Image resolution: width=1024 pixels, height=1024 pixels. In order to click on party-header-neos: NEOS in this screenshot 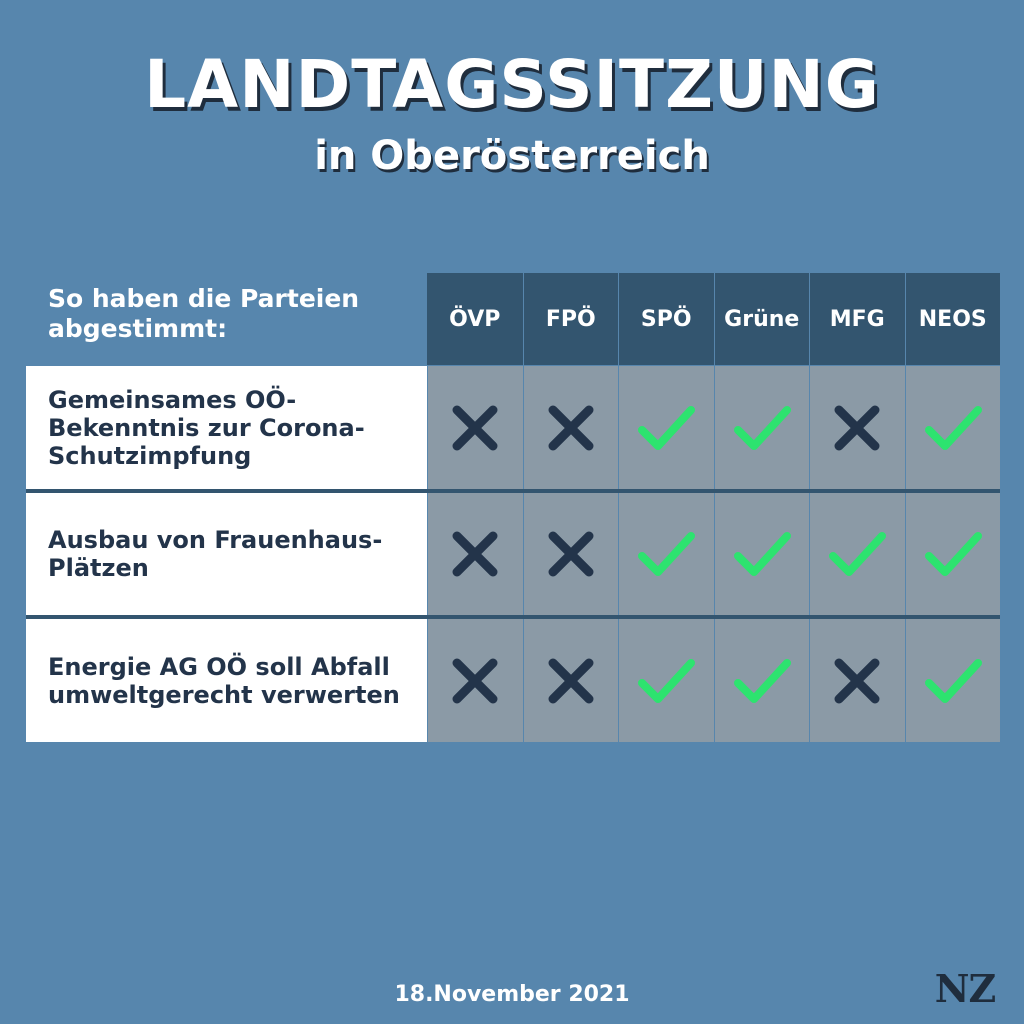, I will do `click(952, 319)`.